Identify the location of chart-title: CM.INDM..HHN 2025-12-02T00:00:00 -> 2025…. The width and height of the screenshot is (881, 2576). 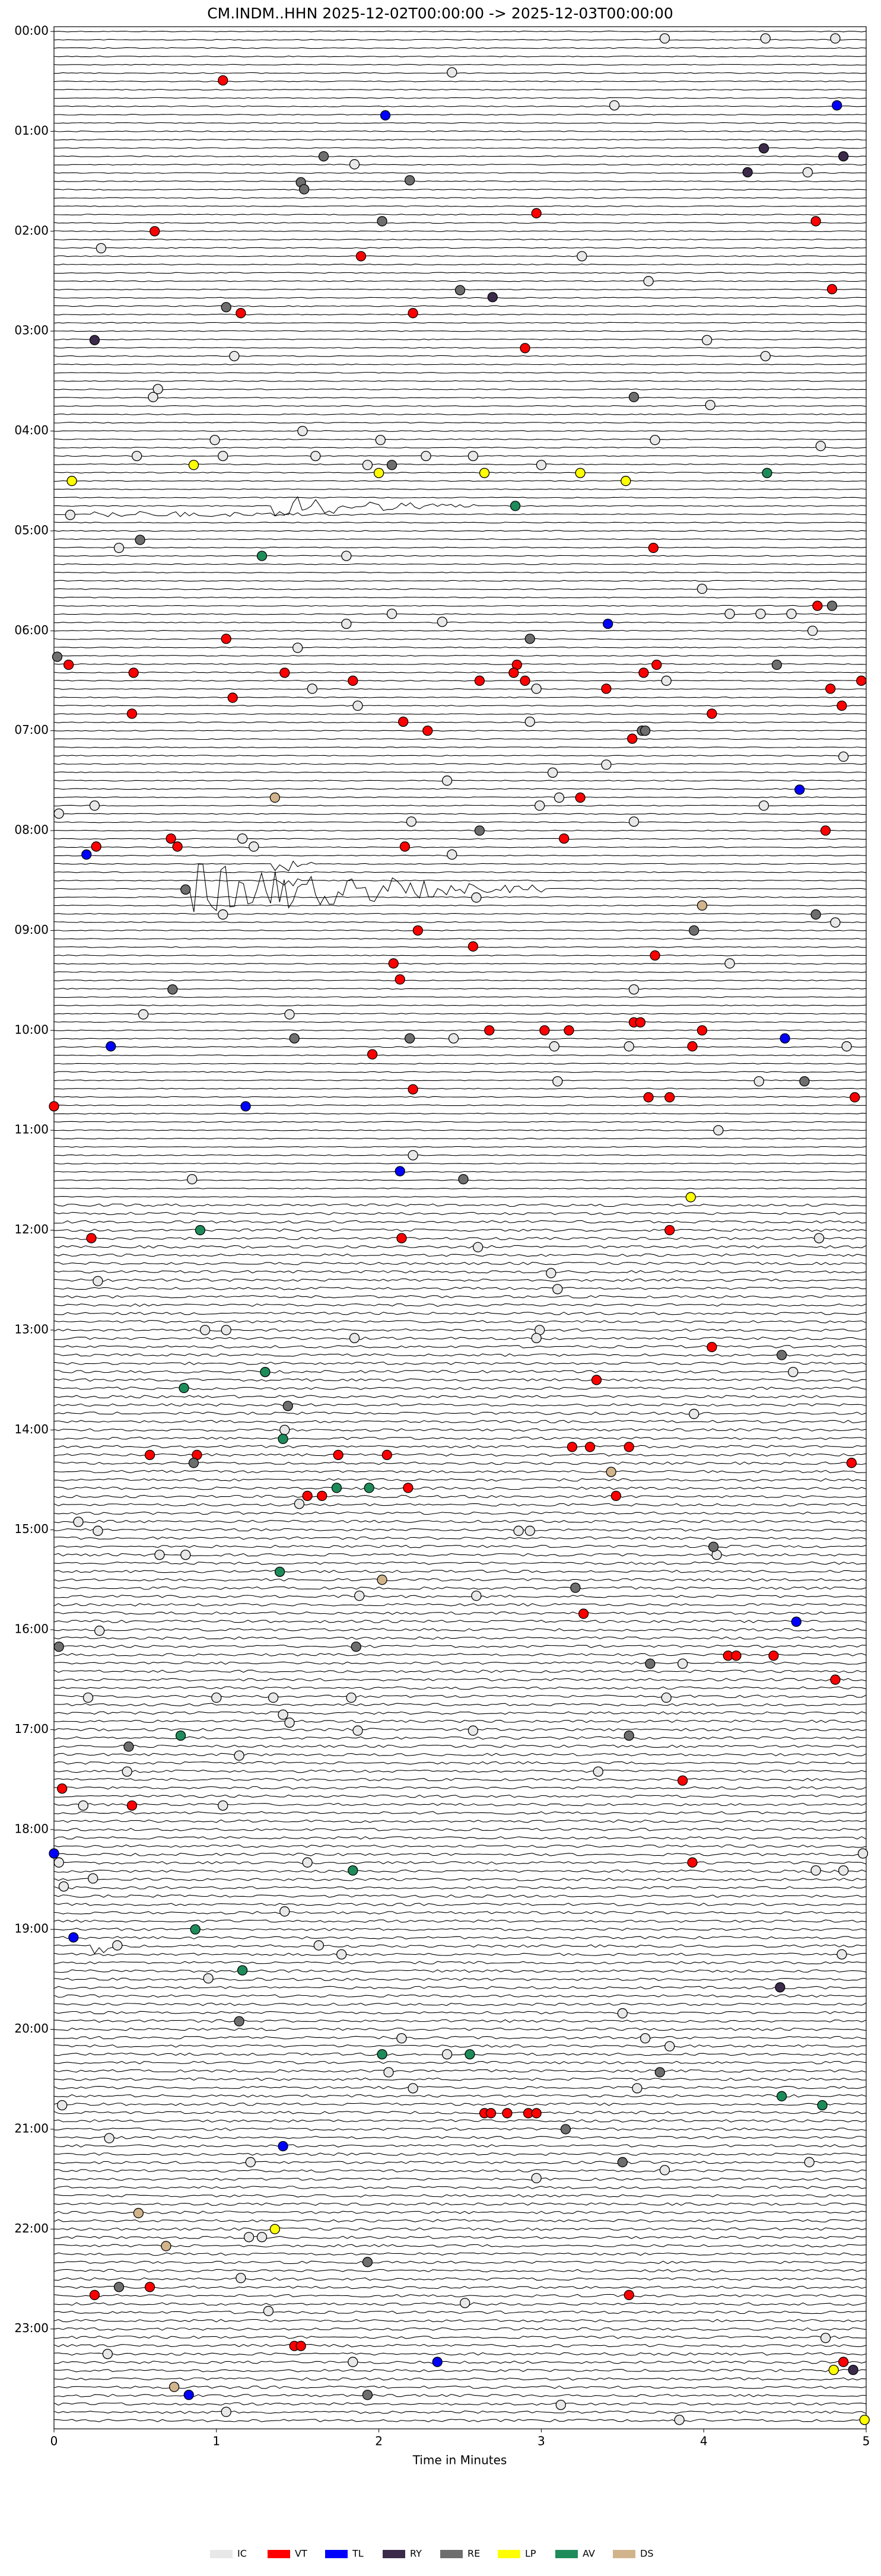
(440, 13).